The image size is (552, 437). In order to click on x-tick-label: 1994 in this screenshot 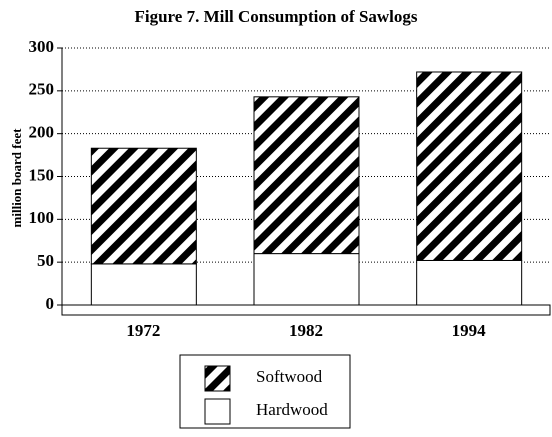, I will do `click(469, 330)`.